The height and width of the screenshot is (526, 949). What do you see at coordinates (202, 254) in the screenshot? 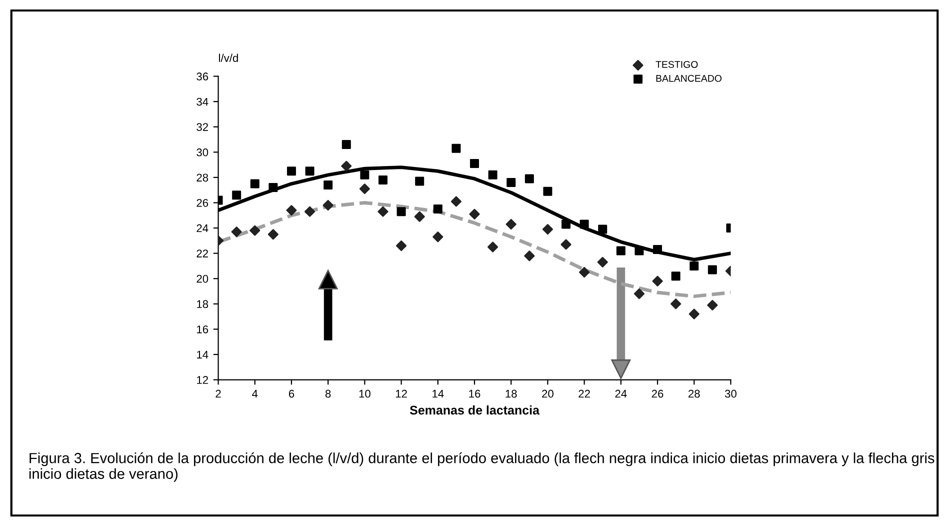
I see `y-tick-label: 22` at bounding box center [202, 254].